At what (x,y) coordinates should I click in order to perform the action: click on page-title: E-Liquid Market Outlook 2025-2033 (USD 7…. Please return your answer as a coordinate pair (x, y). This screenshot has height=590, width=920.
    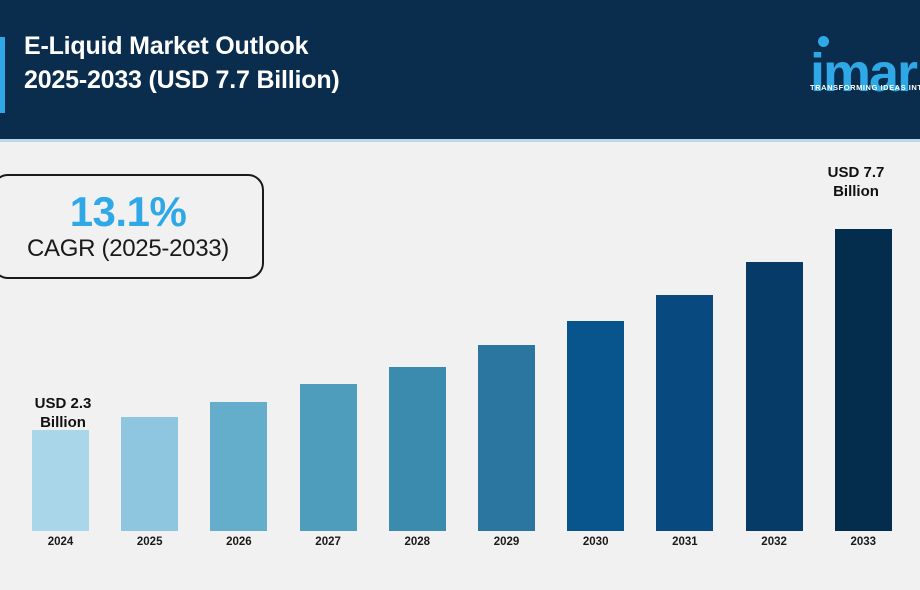
    Looking at the image, I should click on (334, 63).